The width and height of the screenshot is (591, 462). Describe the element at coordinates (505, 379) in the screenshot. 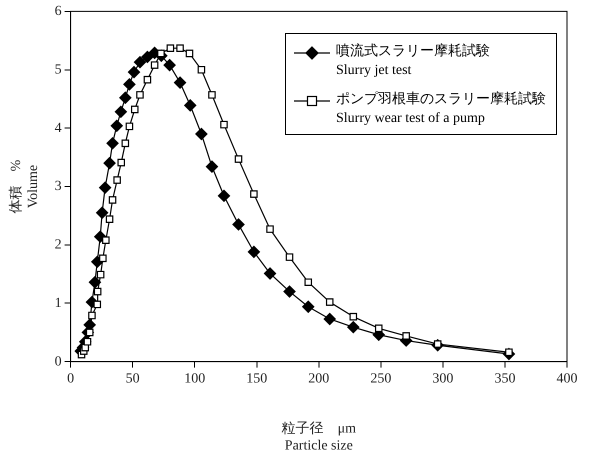

I see `x-tick-label: 350` at that location.